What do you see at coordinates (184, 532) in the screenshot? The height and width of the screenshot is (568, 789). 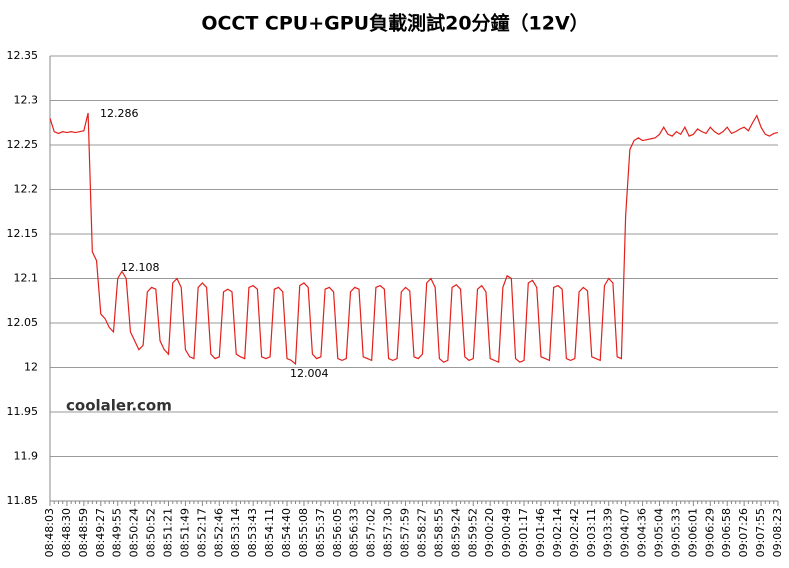 I see `x-tick-label: 08:51:49` at bounding box center [184, 532].